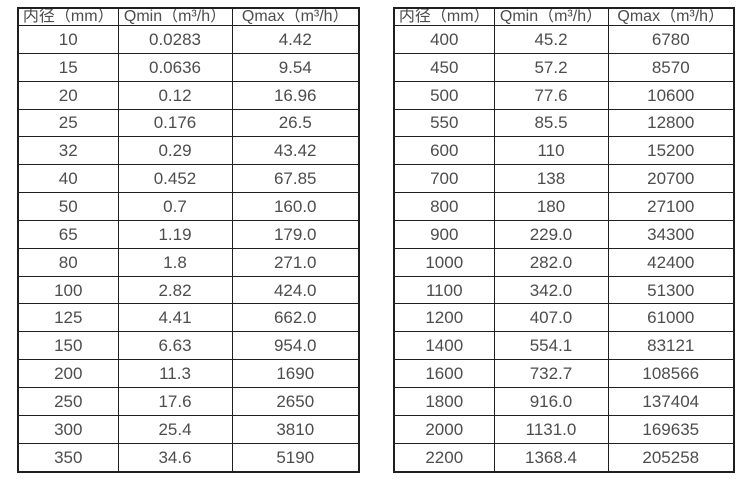 This screenshot has height=483, width=750. I want to click on table-cell: 6.63, so click(175, 346).